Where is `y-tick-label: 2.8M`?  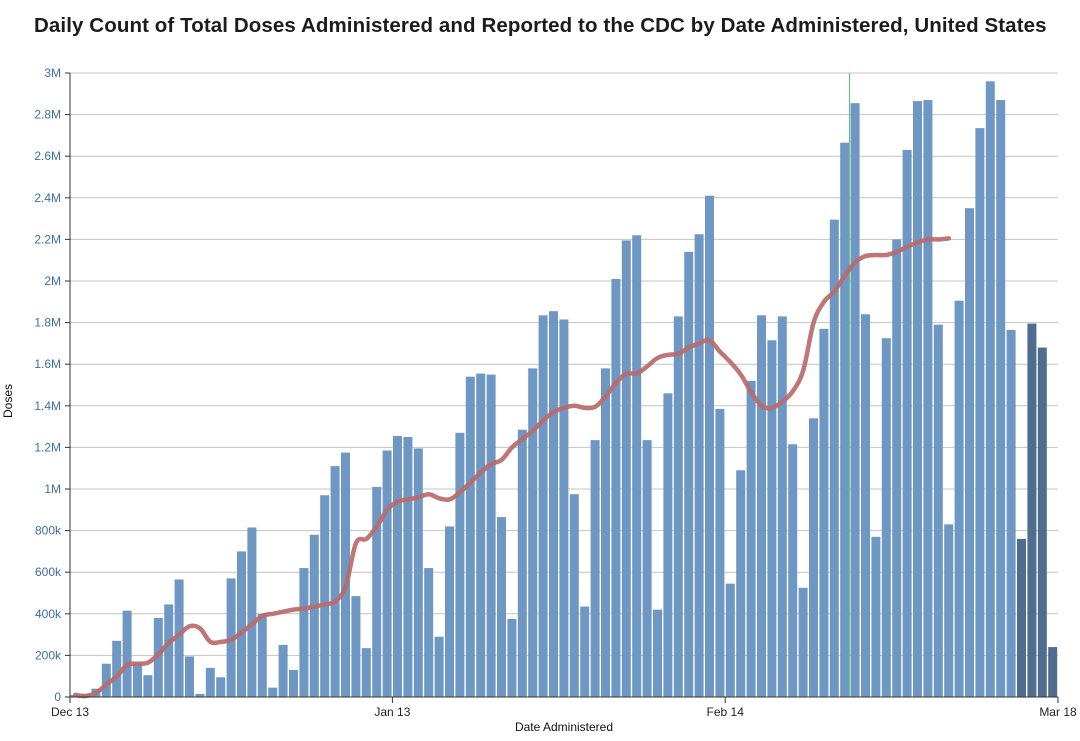 y-tick-label: 2.8M is located at coordinates (47, 115).